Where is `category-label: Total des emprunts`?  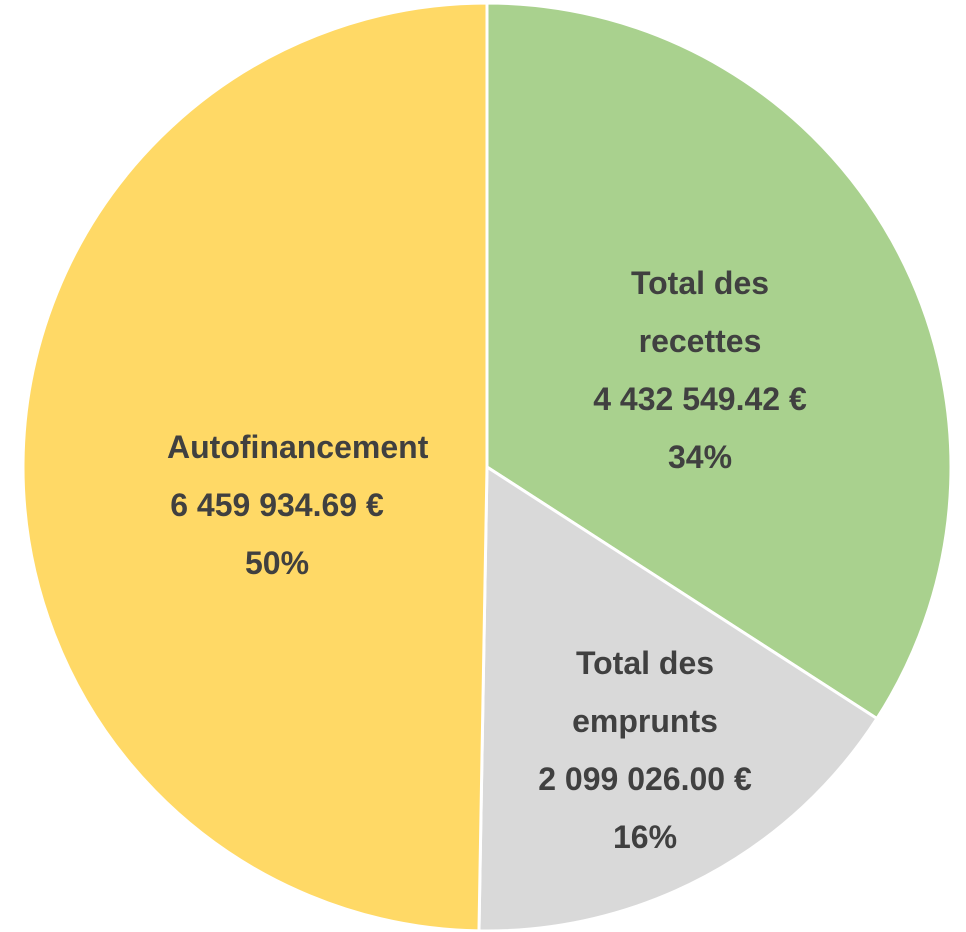 category-label: Total des emprunts is located at coordinates (645, 692).